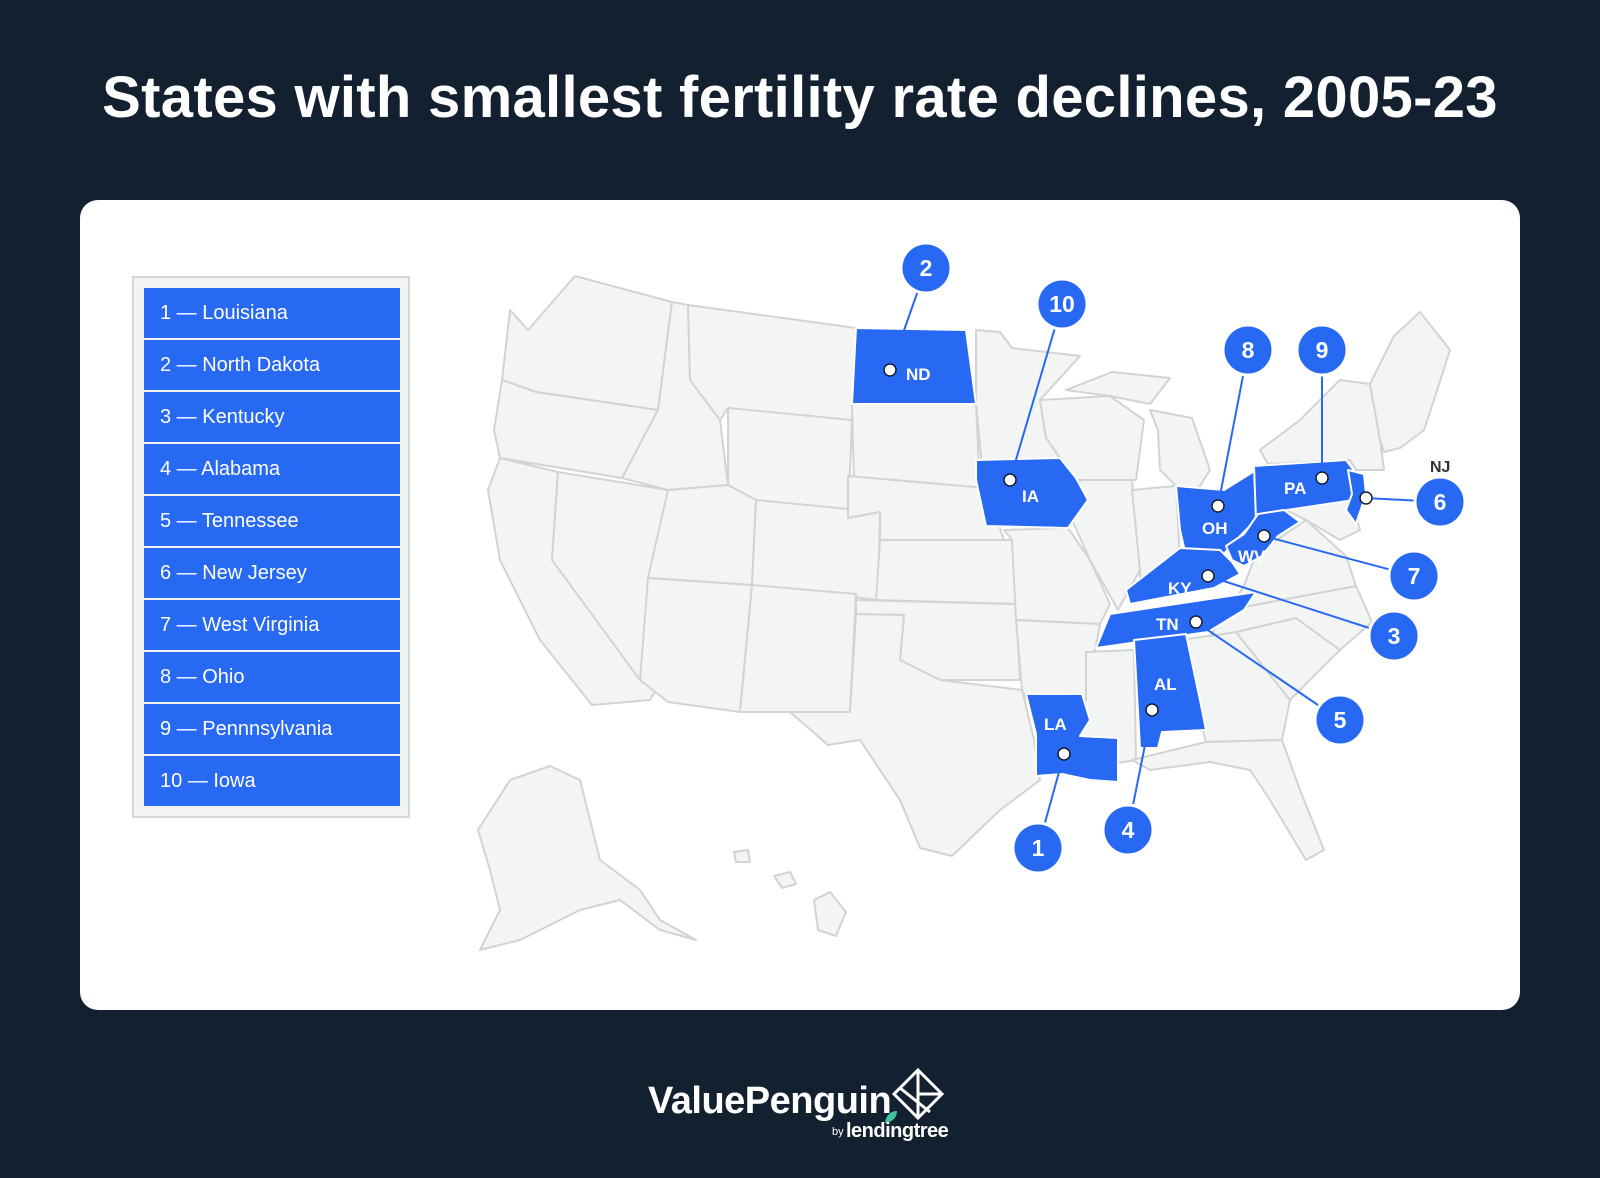 Image resolution: width=1600 pixels, height=1178 pixels. I want to click on state-la, so click(1072, 738).